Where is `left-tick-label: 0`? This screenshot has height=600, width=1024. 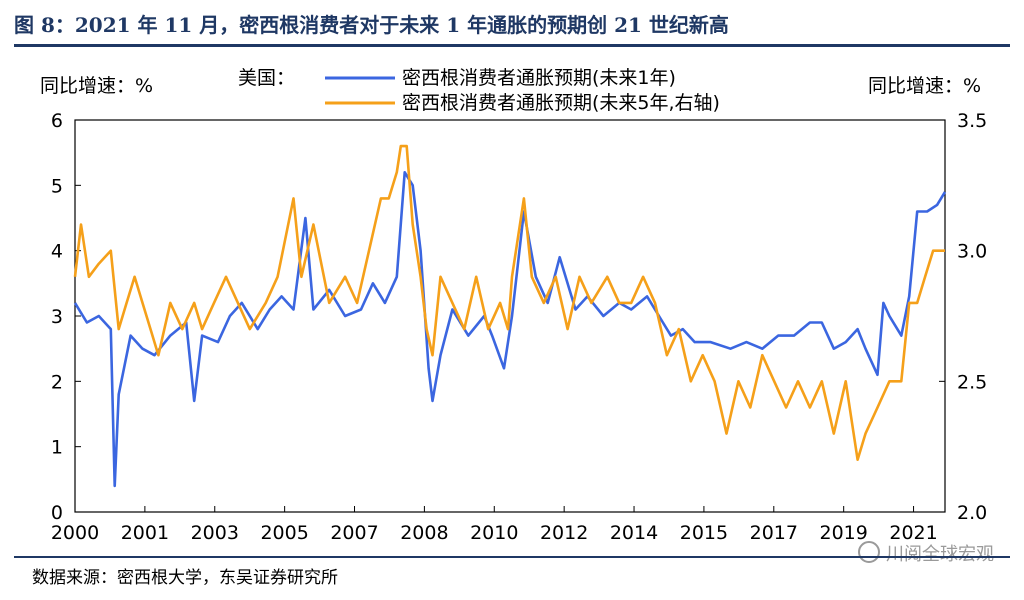
left-tick-label: 0 is located at coordinates (57, 513).